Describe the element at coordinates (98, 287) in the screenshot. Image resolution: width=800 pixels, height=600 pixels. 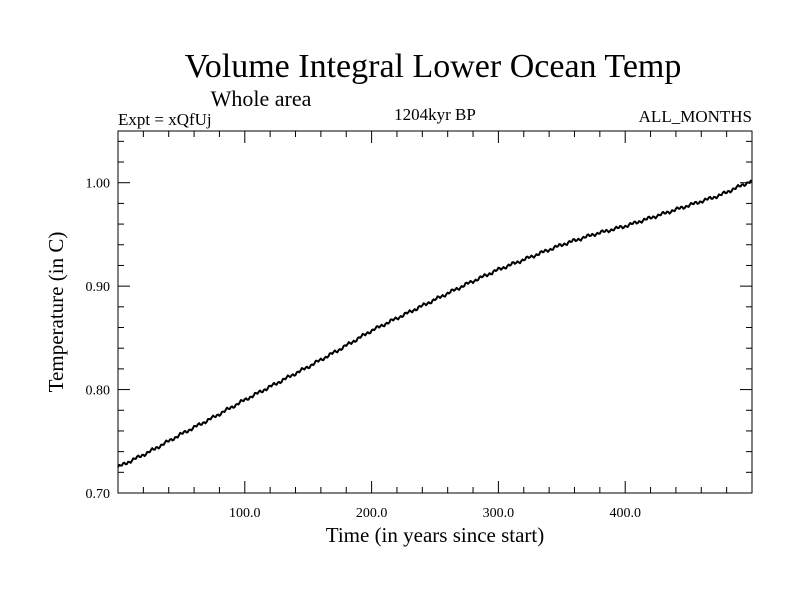
I see `y-tick-label: 0.90` at that location.